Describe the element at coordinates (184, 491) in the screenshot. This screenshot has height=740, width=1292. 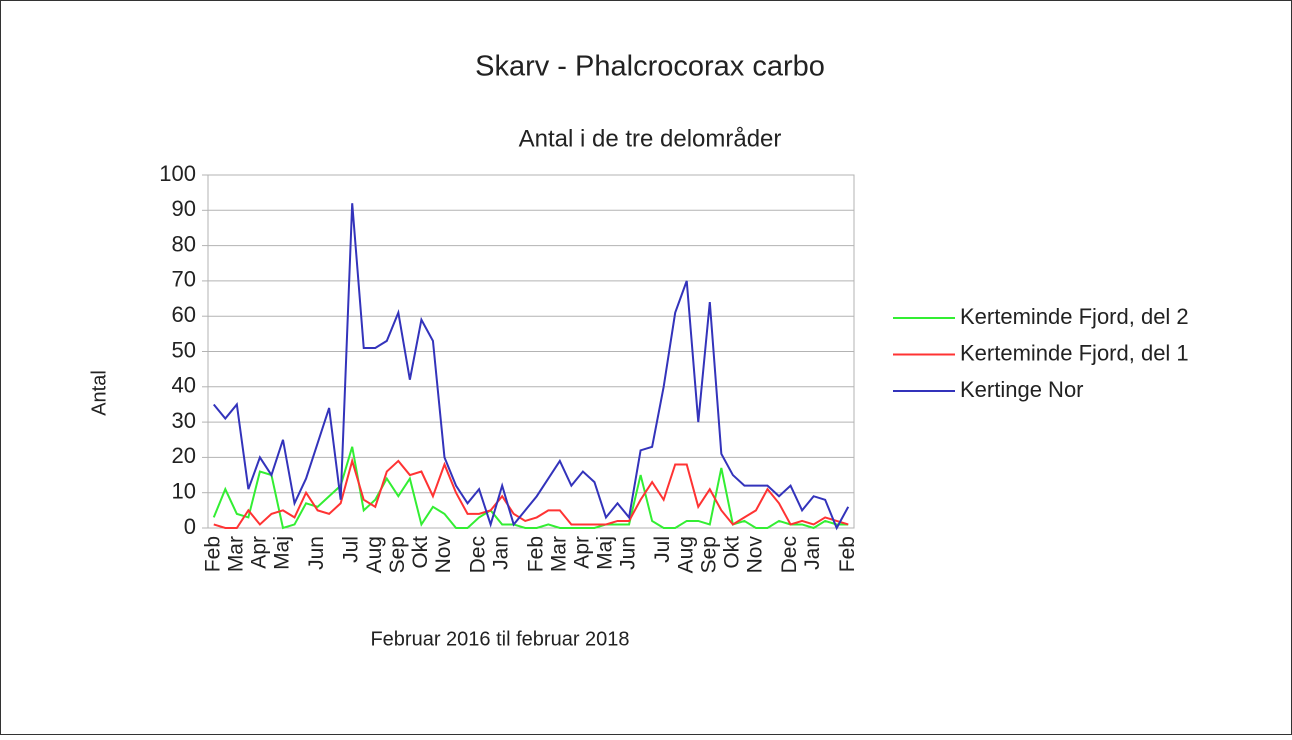
I see `y-tick-label: 10` at that location.